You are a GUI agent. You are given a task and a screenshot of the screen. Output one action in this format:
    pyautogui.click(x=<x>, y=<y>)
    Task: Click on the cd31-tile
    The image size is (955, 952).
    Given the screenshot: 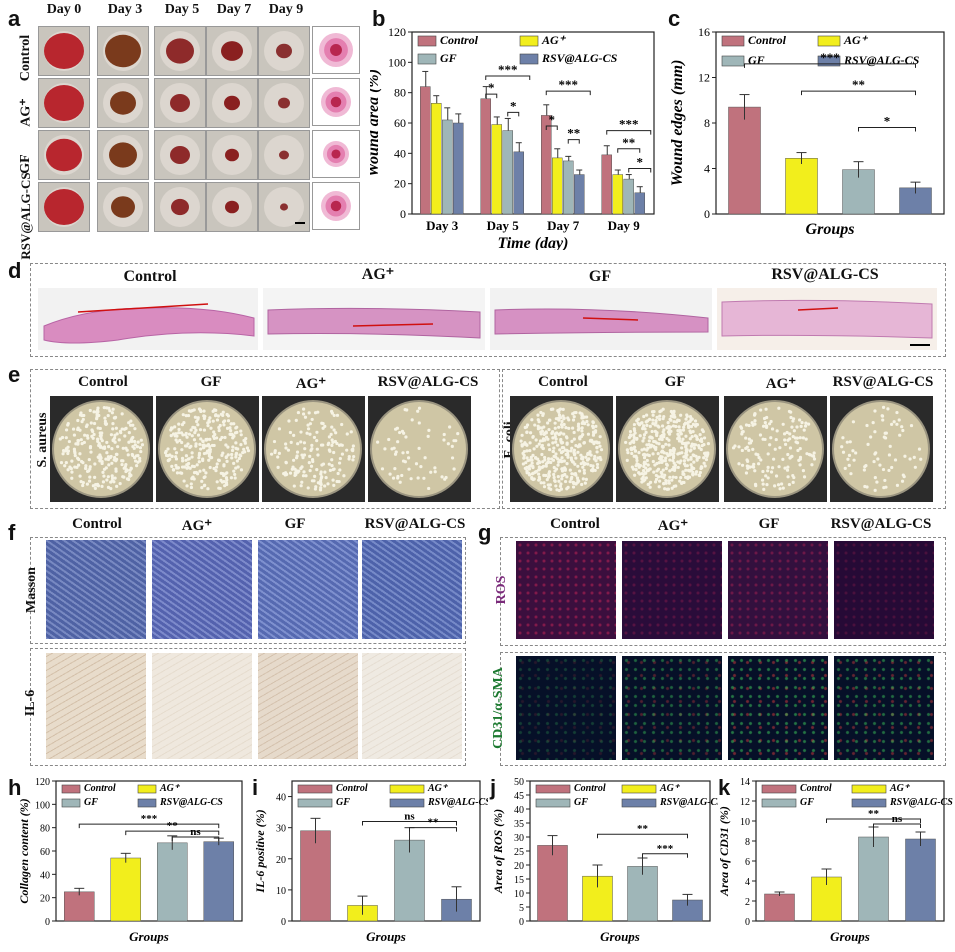 What is the action you would take?
    pyautogui.click(x=566, y=708)
    